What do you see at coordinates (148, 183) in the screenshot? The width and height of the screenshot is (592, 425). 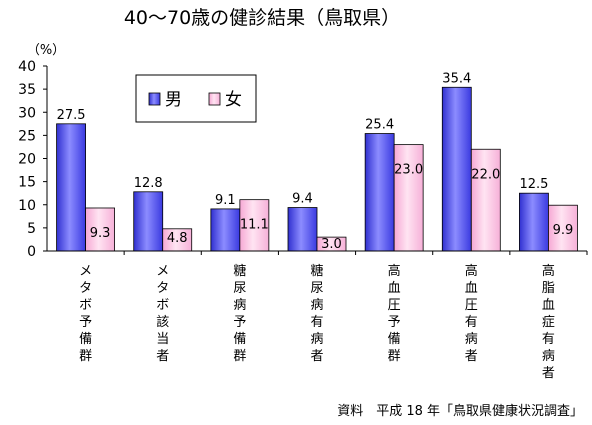 I see `data-label-male: 12.8` at bounding box center [148, 183].